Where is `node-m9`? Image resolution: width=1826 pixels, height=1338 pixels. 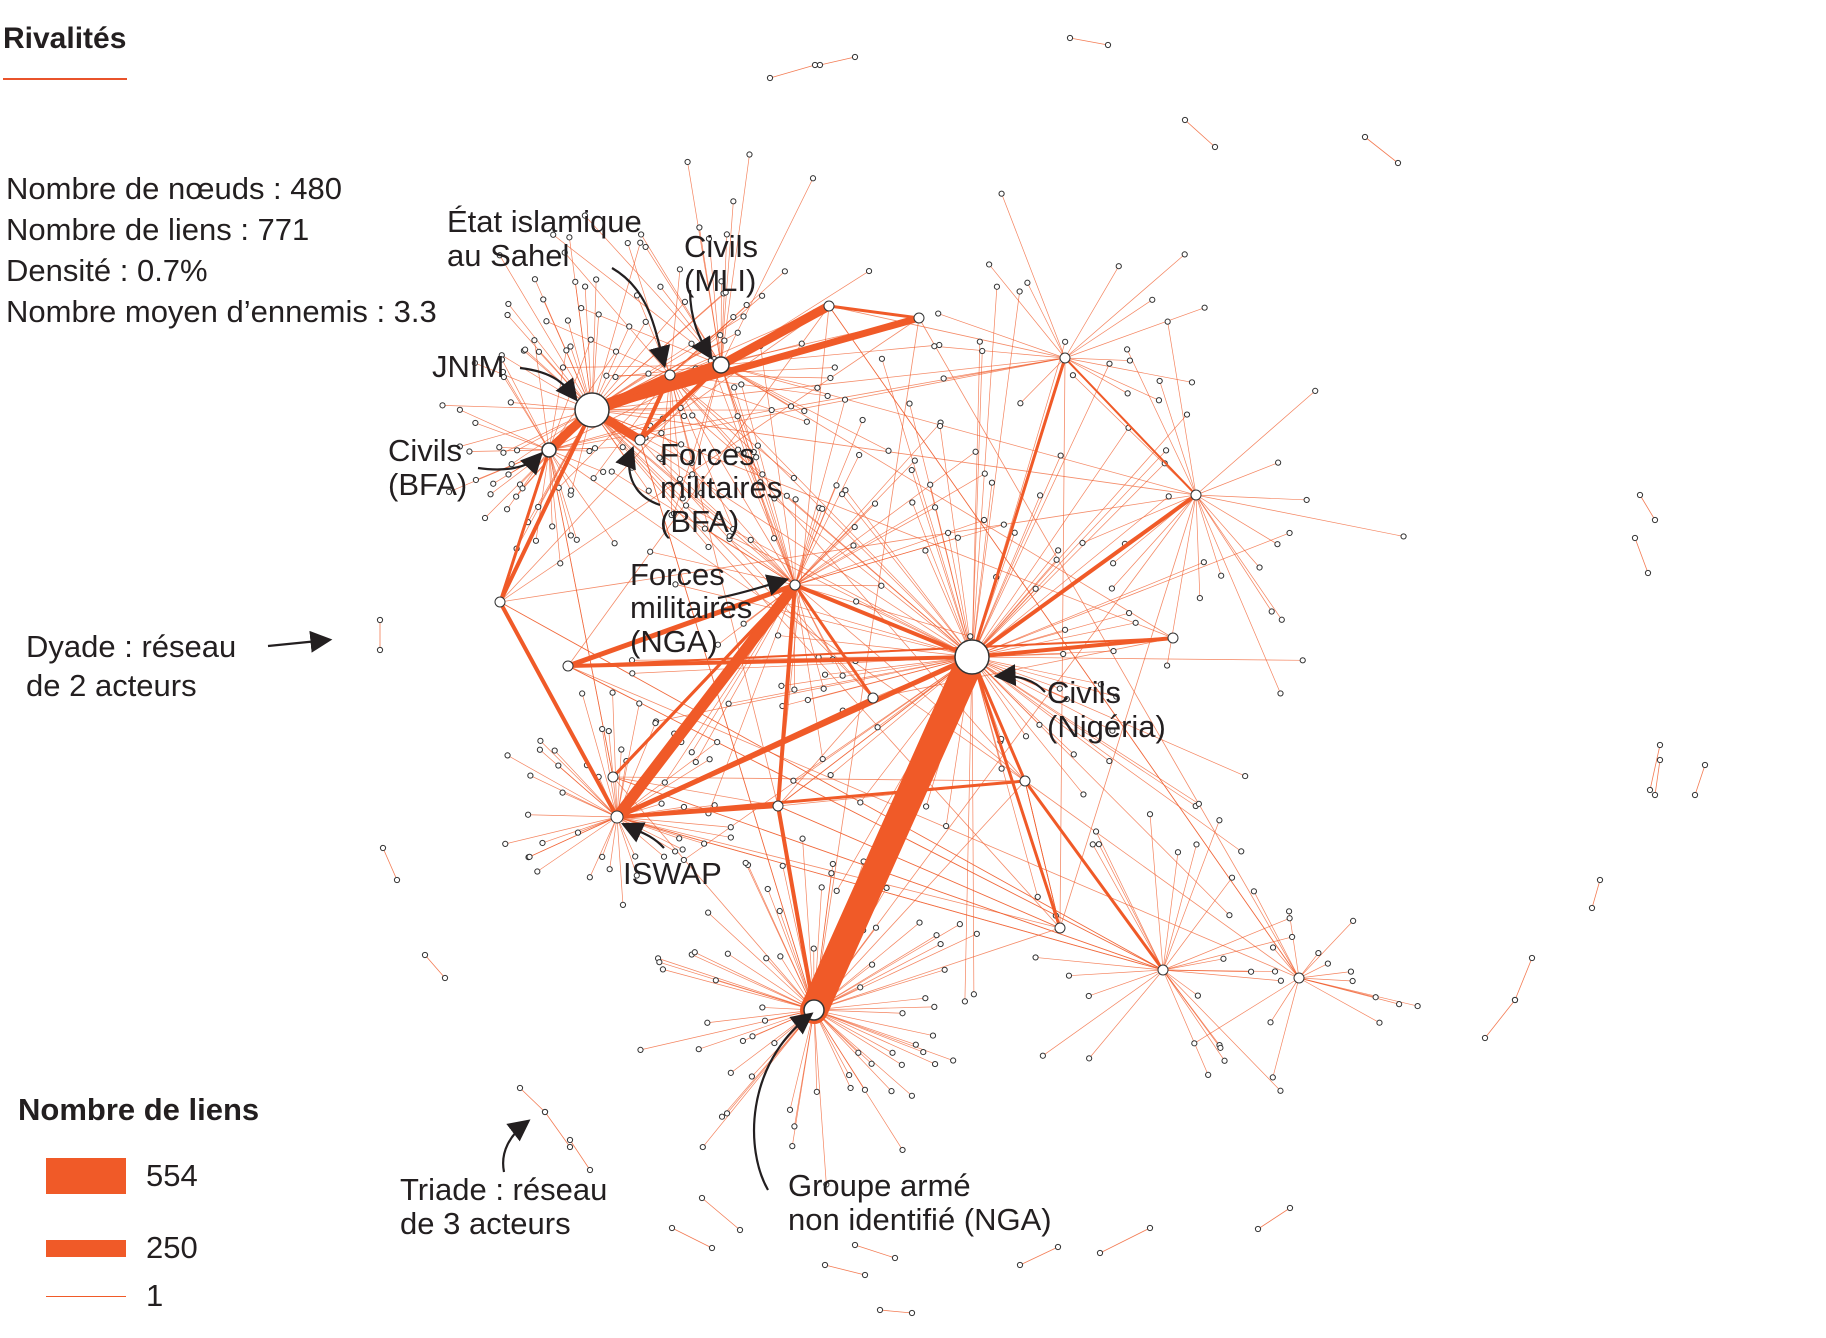
node-m9 is located at coordinates (500, 602).